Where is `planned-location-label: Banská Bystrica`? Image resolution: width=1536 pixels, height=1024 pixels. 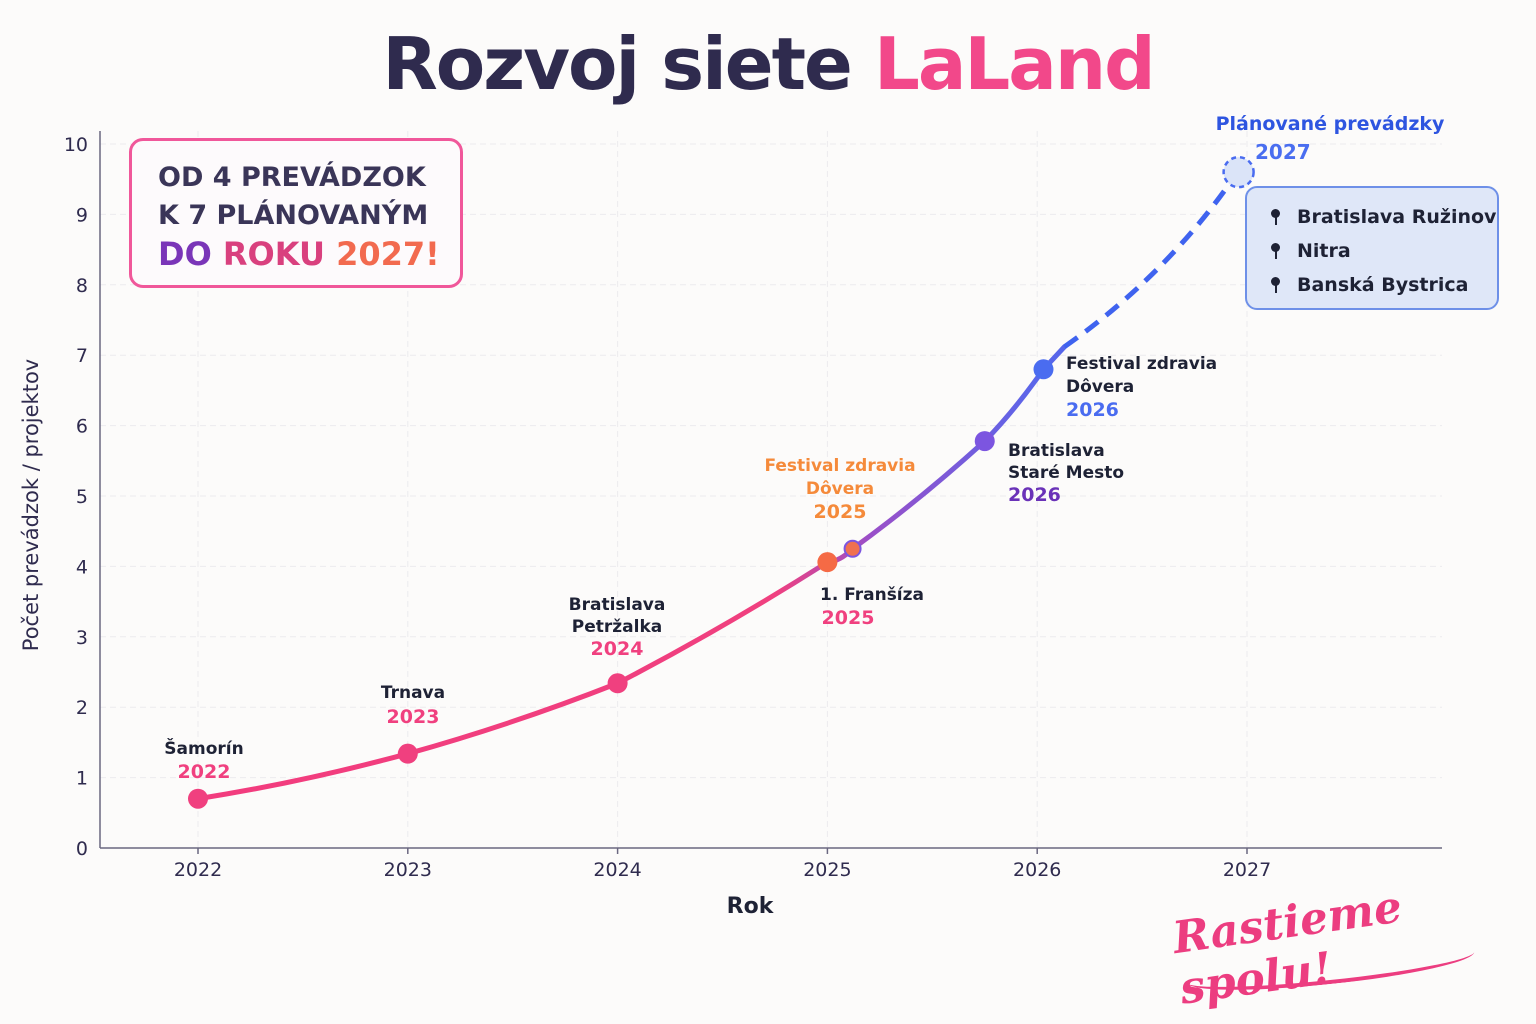
planned-location-label: Banská Bystrica is located at coordinates (1383, 285).